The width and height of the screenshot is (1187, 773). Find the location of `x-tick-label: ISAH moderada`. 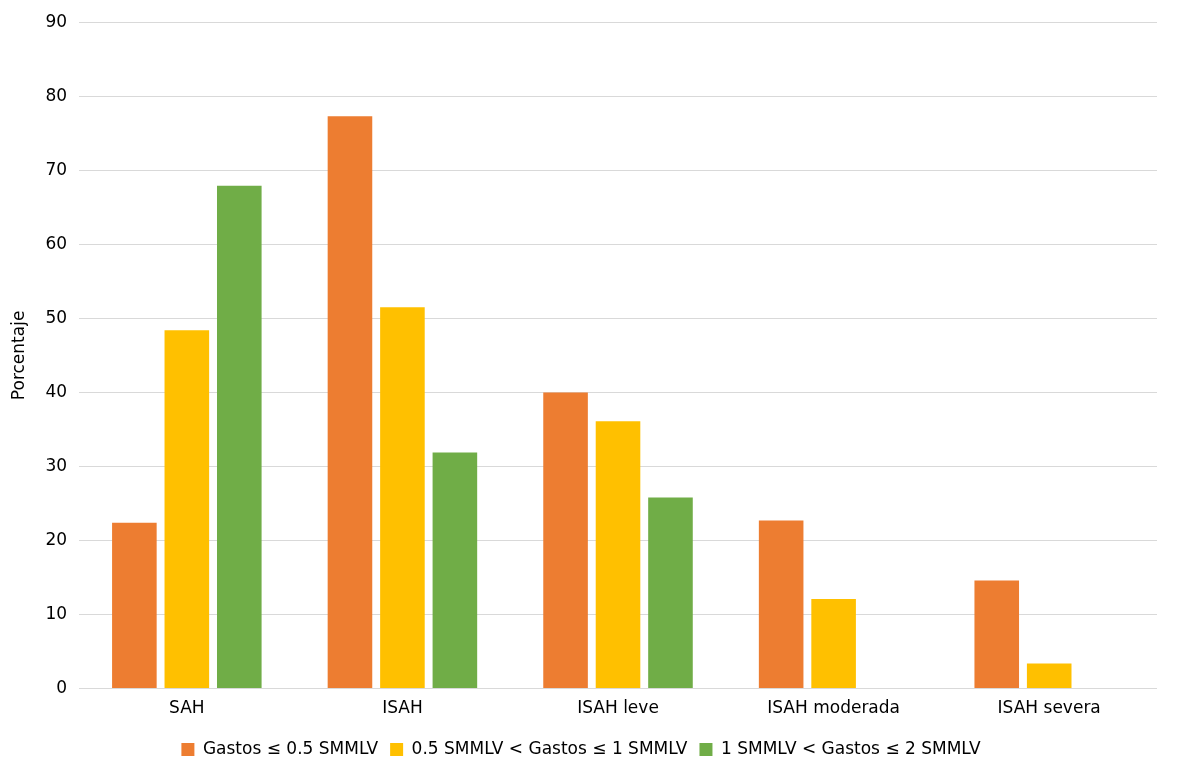

x-tick-label: ISAH moderada is located at coordinates (833, 707).